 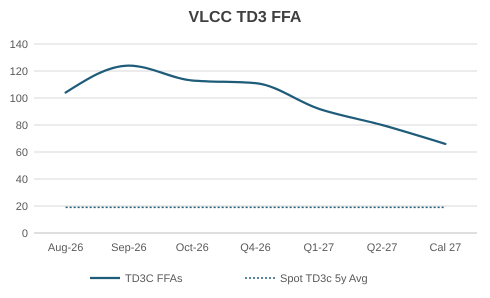 I want to click on y-tick-label: 100, so click(x=19, y=98).